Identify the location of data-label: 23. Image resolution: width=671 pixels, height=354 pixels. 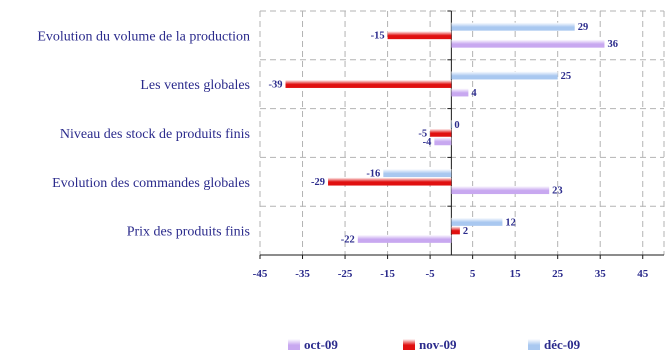
(557, 191).